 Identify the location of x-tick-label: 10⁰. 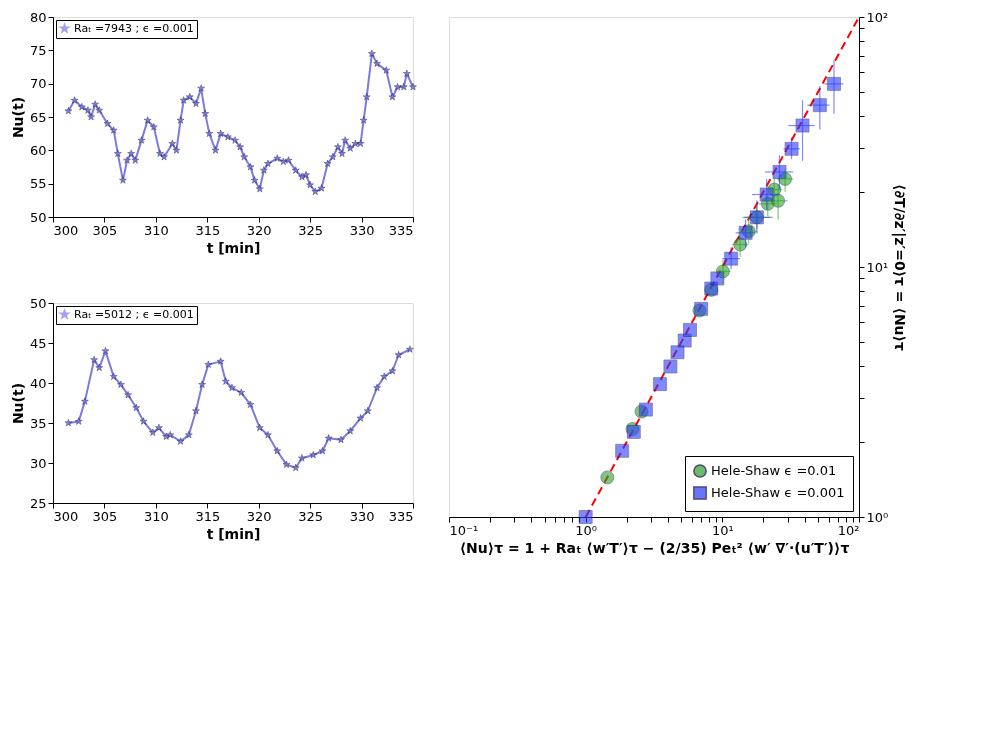
(586, 530).